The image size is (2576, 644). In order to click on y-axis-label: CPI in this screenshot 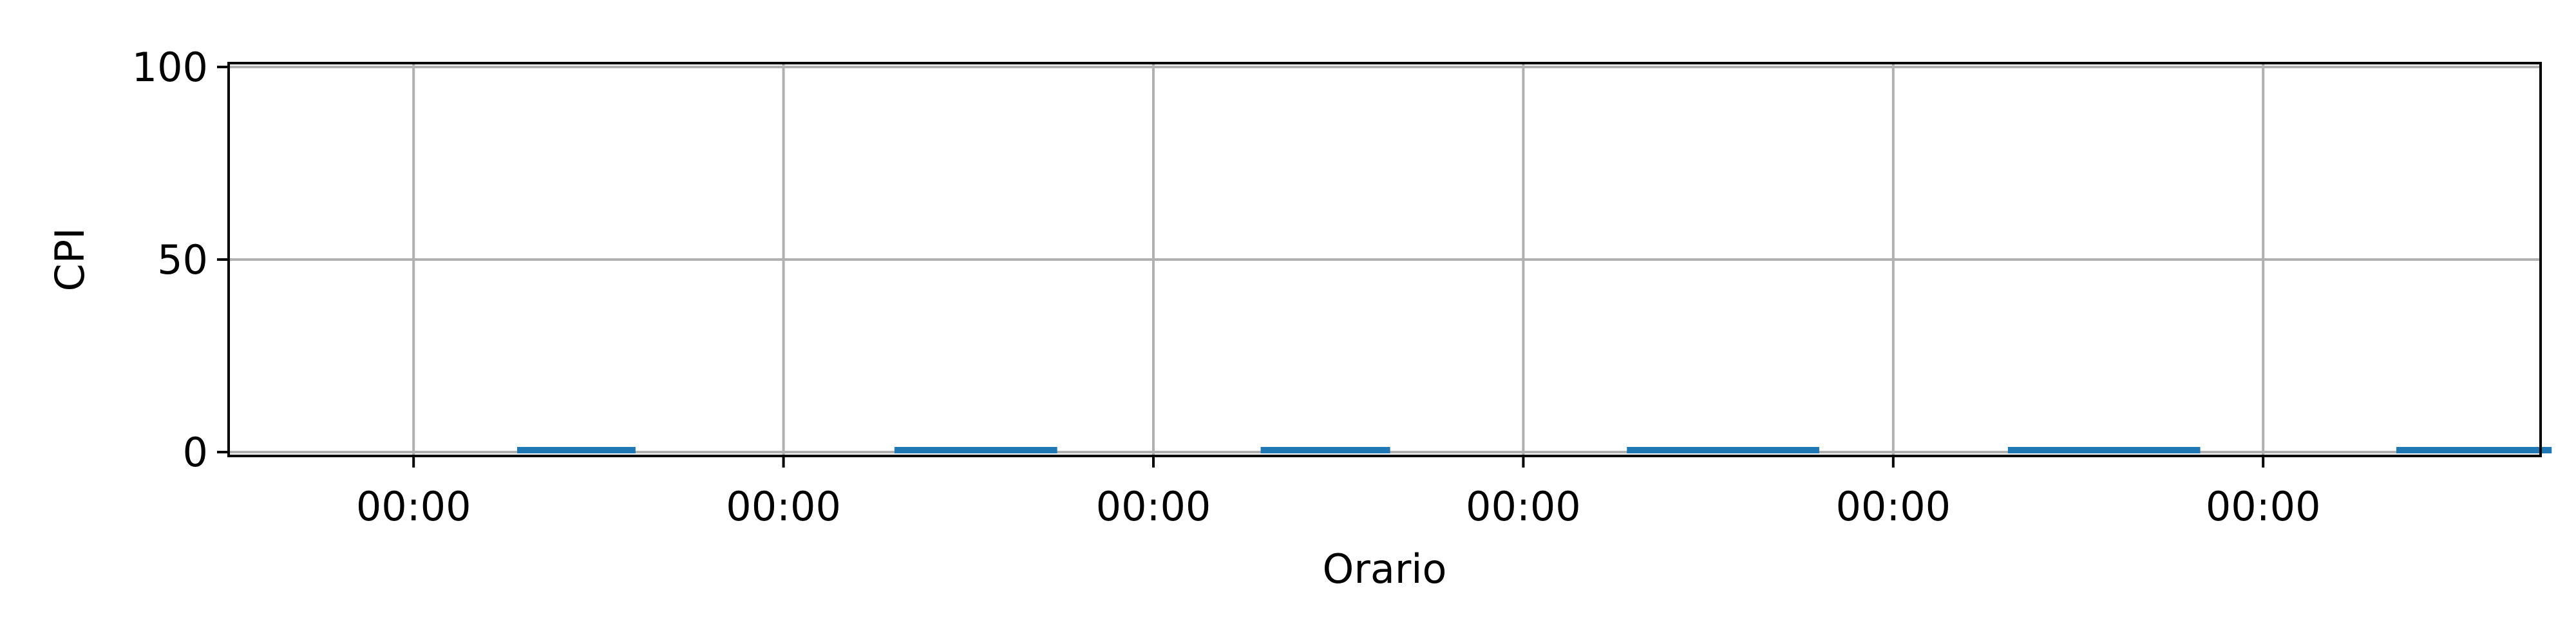, I will do `click(69, 260)`.